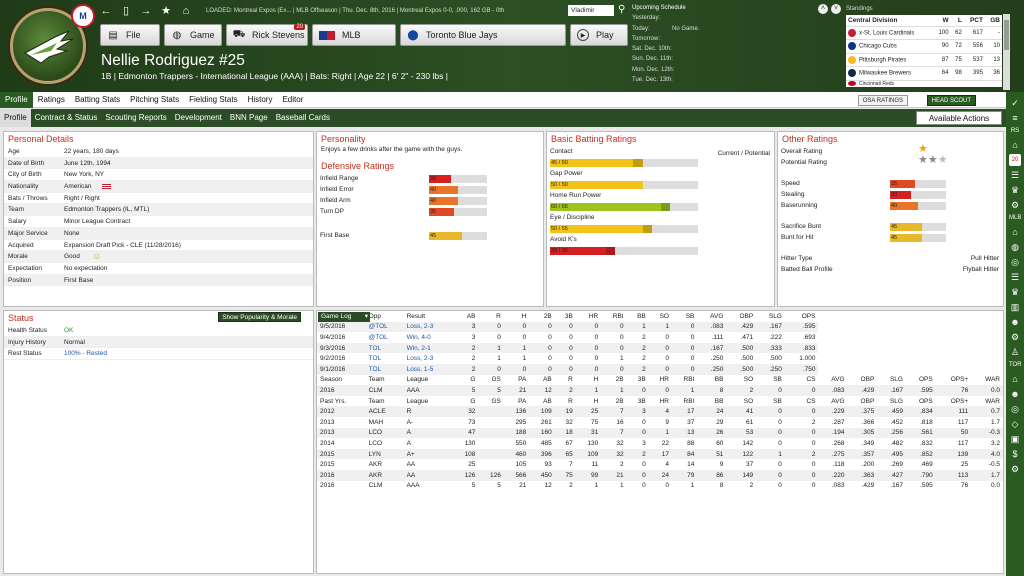 This screenshot has height=576, width=1024. I want to click on expos-badge-icon: M, so click(83, 16).